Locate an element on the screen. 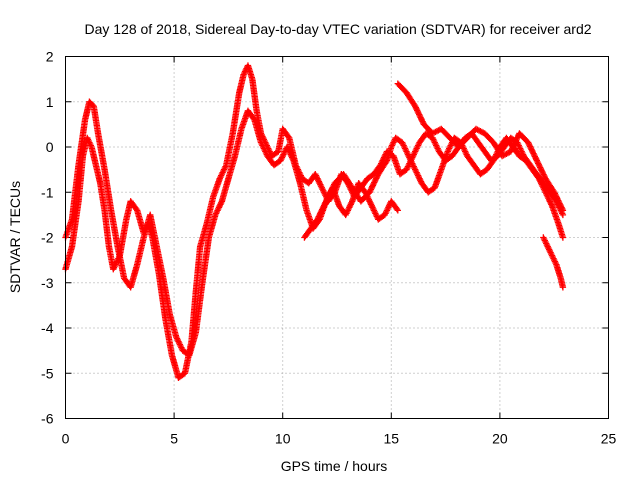 The image size is (640, 480). y-tick-label: -2 is located at coordinates (47, 238).